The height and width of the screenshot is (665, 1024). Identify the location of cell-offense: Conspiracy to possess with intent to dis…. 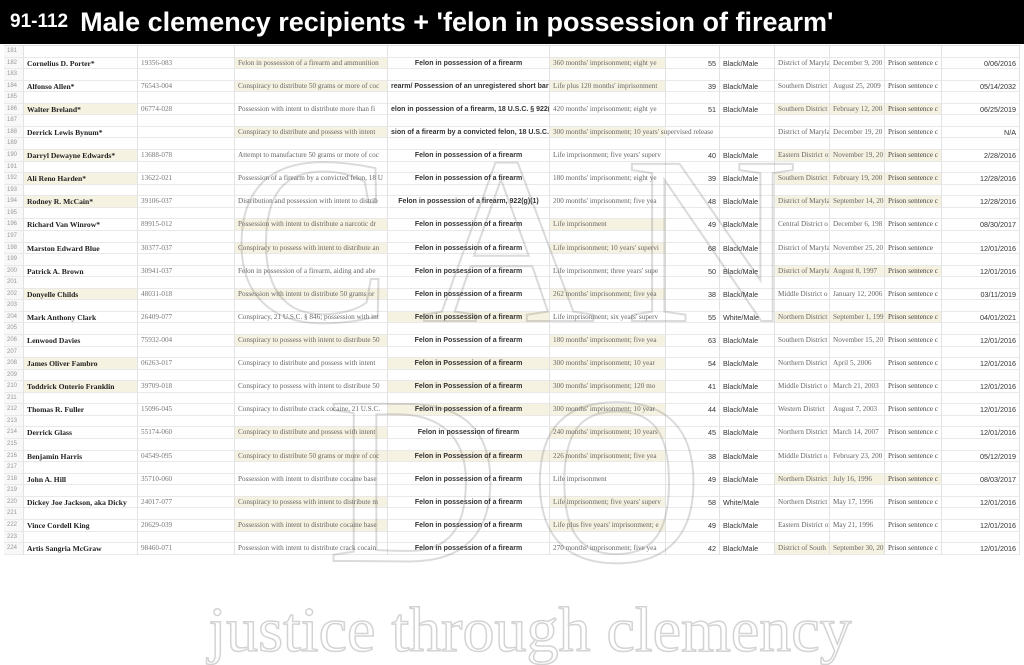
(311, 248).